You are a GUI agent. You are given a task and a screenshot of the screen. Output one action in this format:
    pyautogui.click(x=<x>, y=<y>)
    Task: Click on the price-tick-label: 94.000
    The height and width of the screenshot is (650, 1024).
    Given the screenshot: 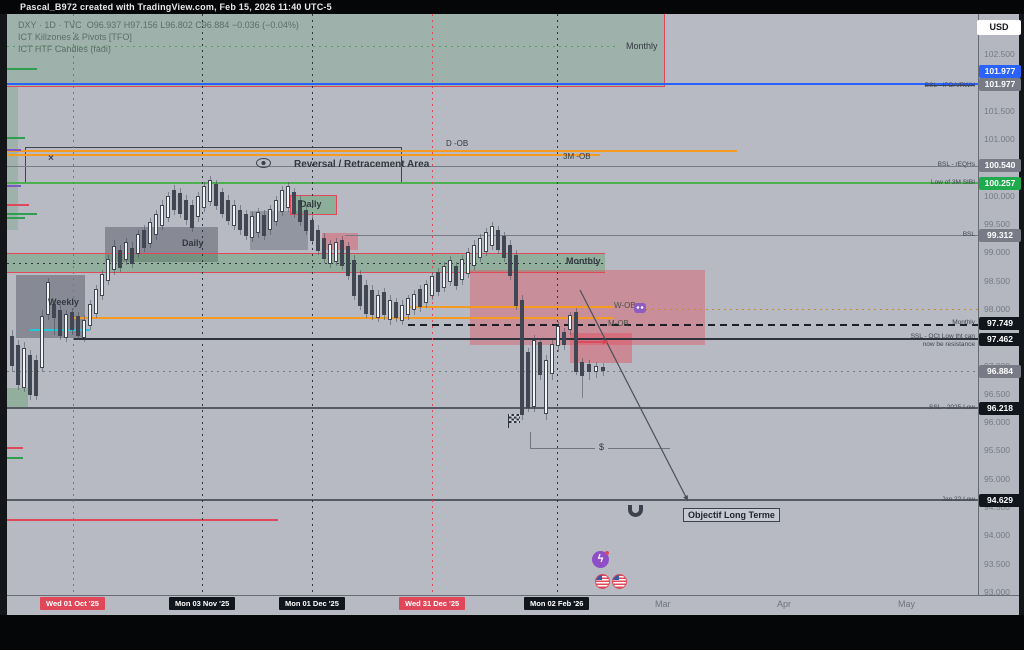 What is the action you would take?
    pyautogui.click(x=997, y=535)
    